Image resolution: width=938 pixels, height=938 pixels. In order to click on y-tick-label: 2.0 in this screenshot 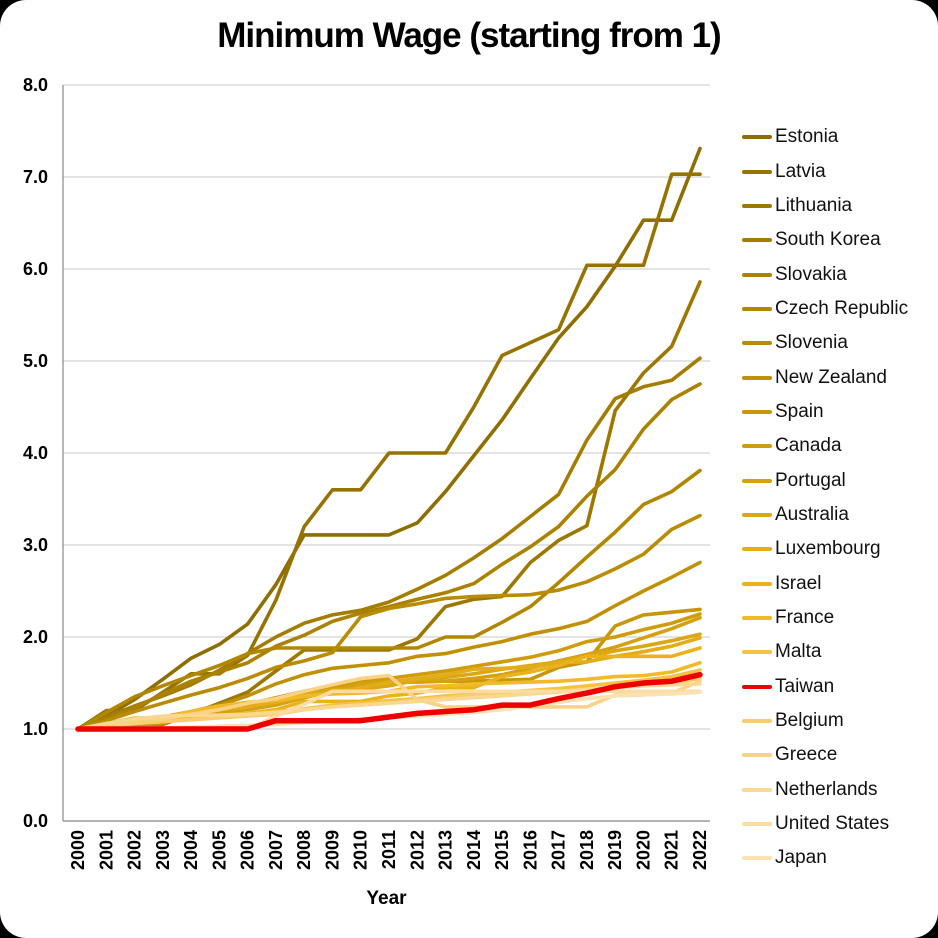, I will do `click(35, 637)`.